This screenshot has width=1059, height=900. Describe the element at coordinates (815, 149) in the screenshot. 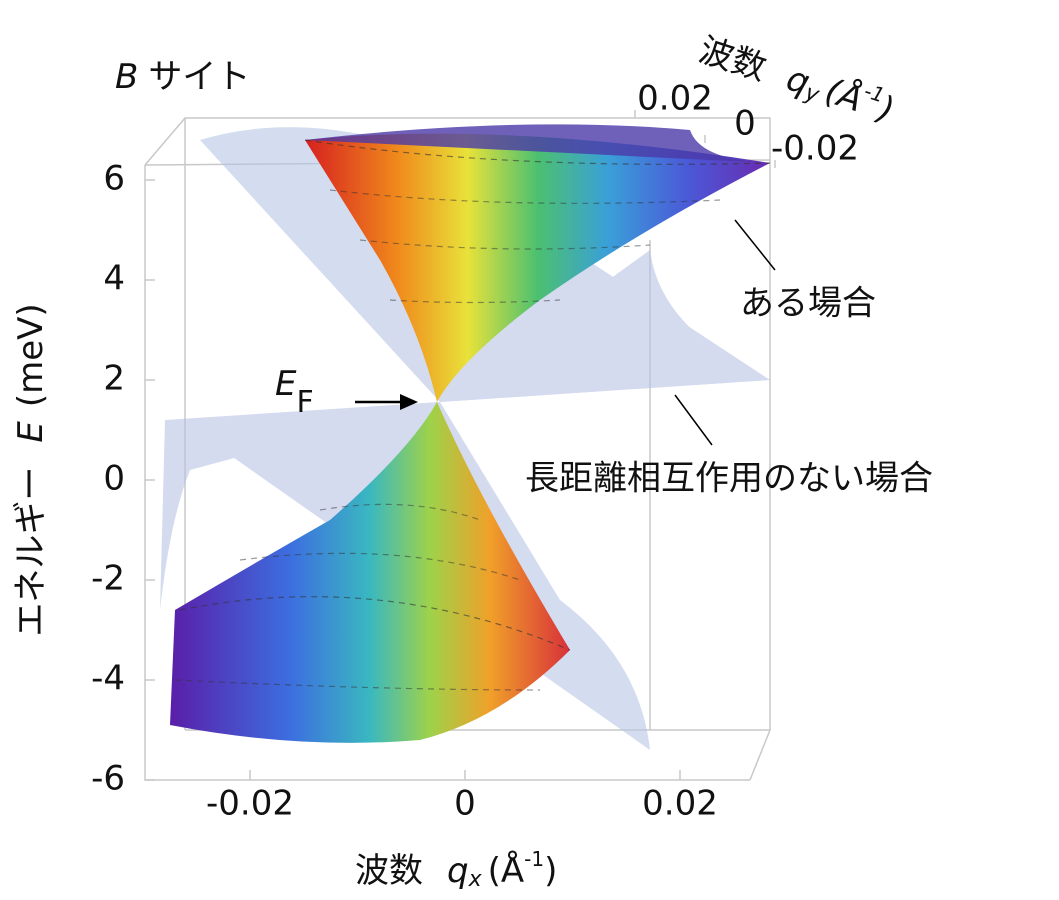

I see `y-tick-label: -0.02` at that location.